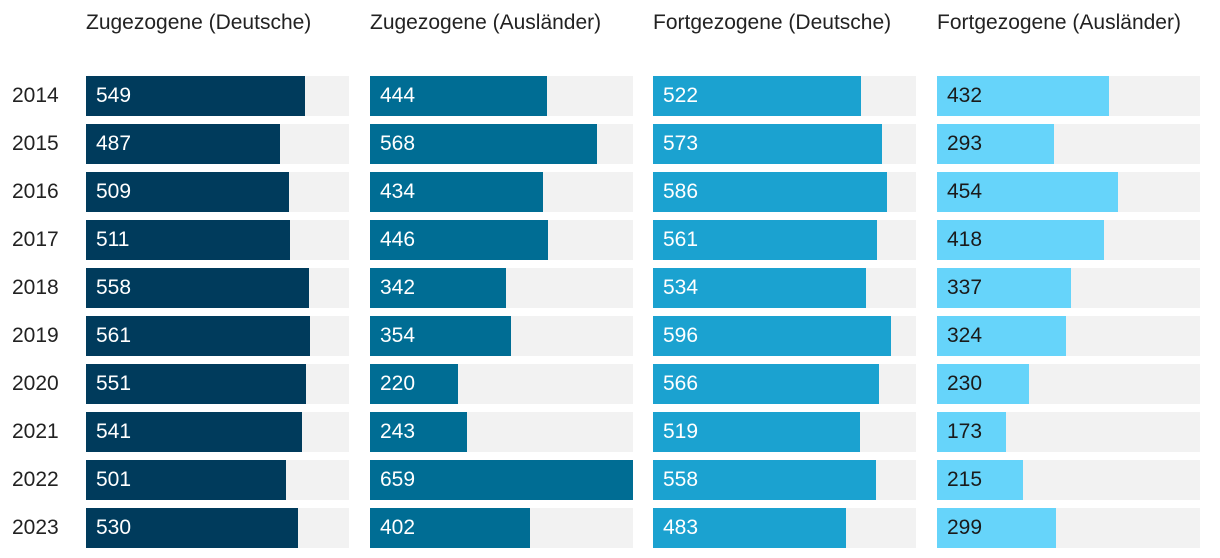 The width and height of the screenshot is (1220, 558). Describe the element at coordinates (756, 432) in the screenshot. I see `bar-2-2021` at that location.